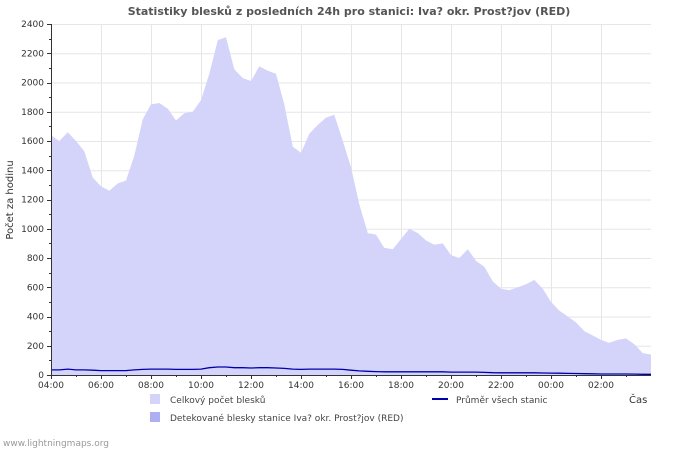 The width and height of the screenshot is (700, 450). What do you see at coordinates (32, 113) in the screenshot?
I see `y-tick-label: 1800` at bounding box center [32, 113].